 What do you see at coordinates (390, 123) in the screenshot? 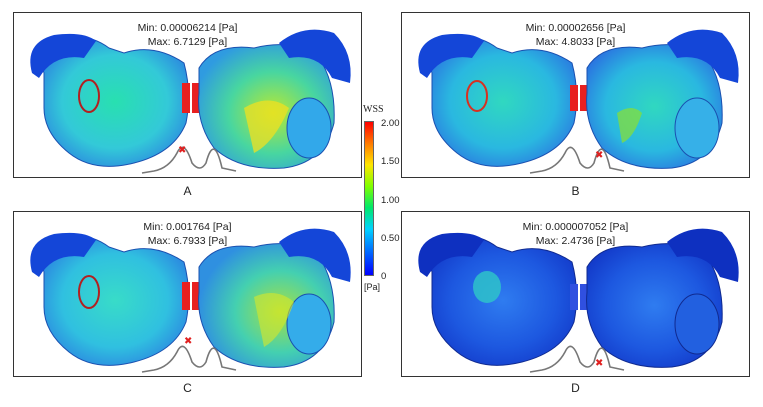
I see `colorbar-tick-max: 2.00` at bounding box center [390, 123].